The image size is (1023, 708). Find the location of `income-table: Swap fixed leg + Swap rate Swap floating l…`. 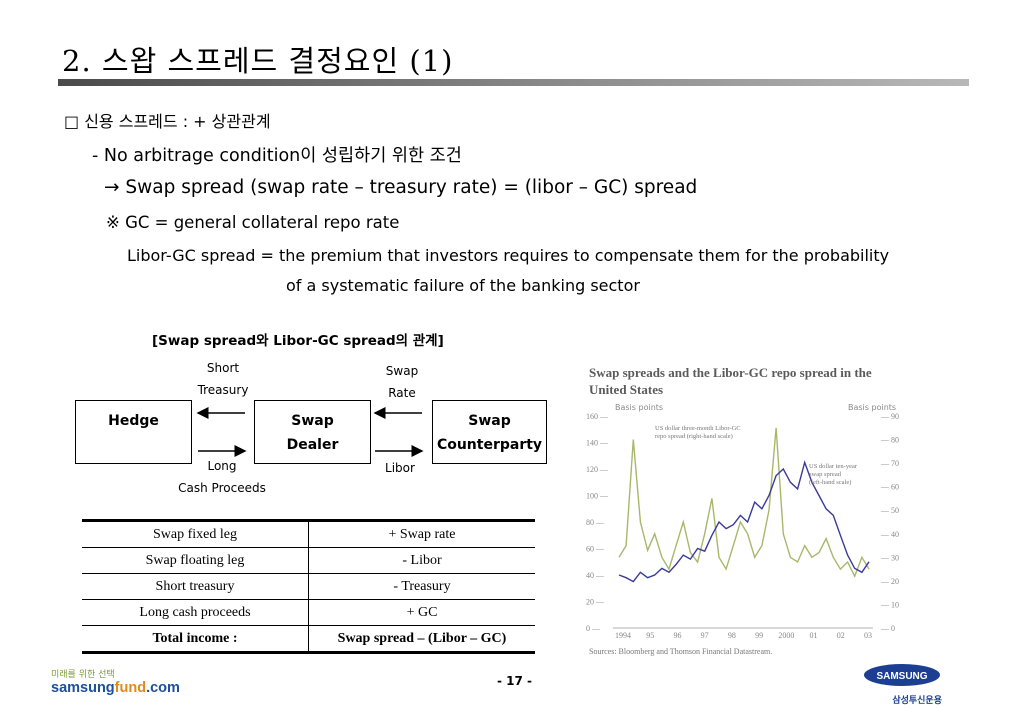

income-table: Swap fixed leg + Swap rate Swap floating l… is located at coordinates (308, 586).